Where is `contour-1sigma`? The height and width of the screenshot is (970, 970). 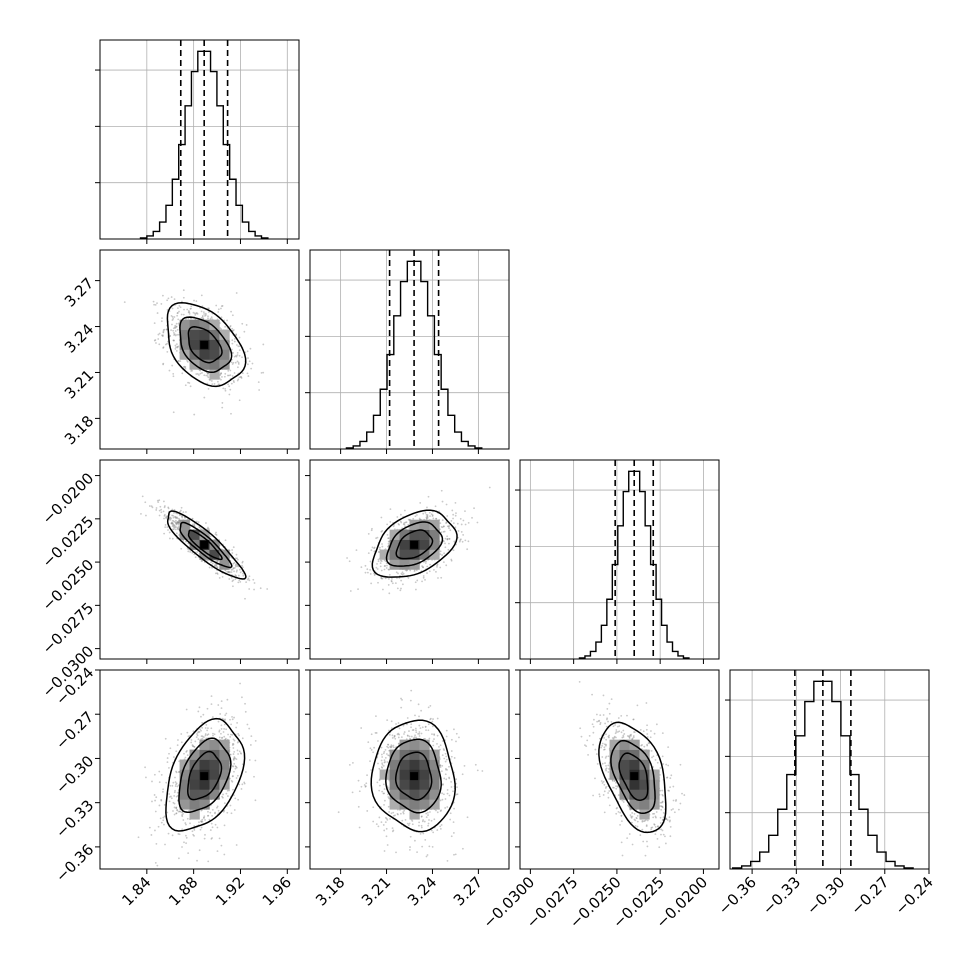 contour-1sigma is located at coordinates (206, 345).